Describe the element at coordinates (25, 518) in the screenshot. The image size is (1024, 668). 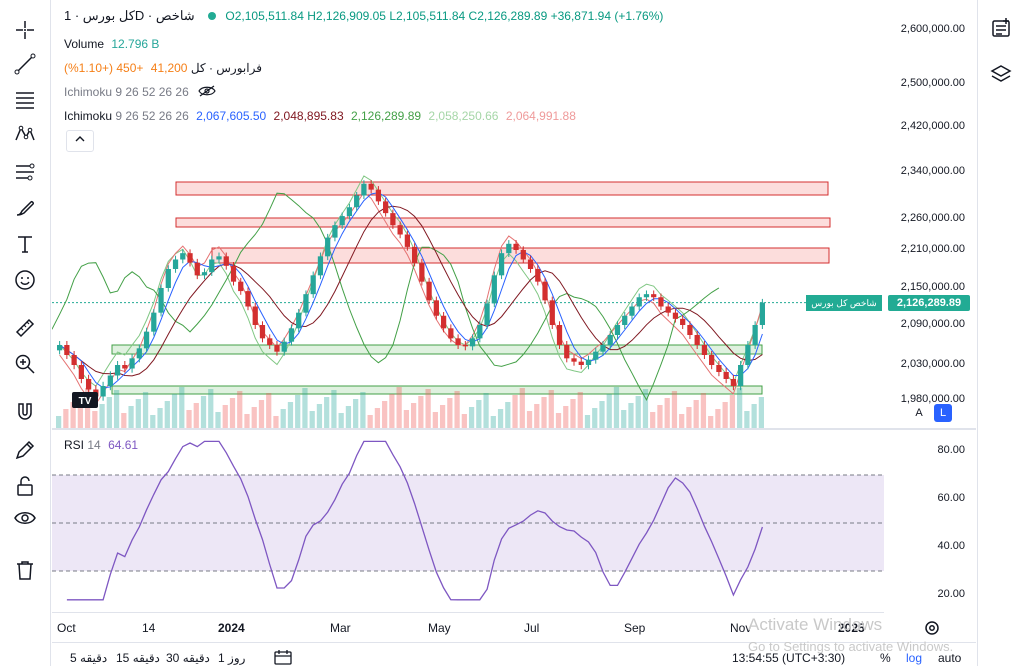
I see `eye-icon` at that location.